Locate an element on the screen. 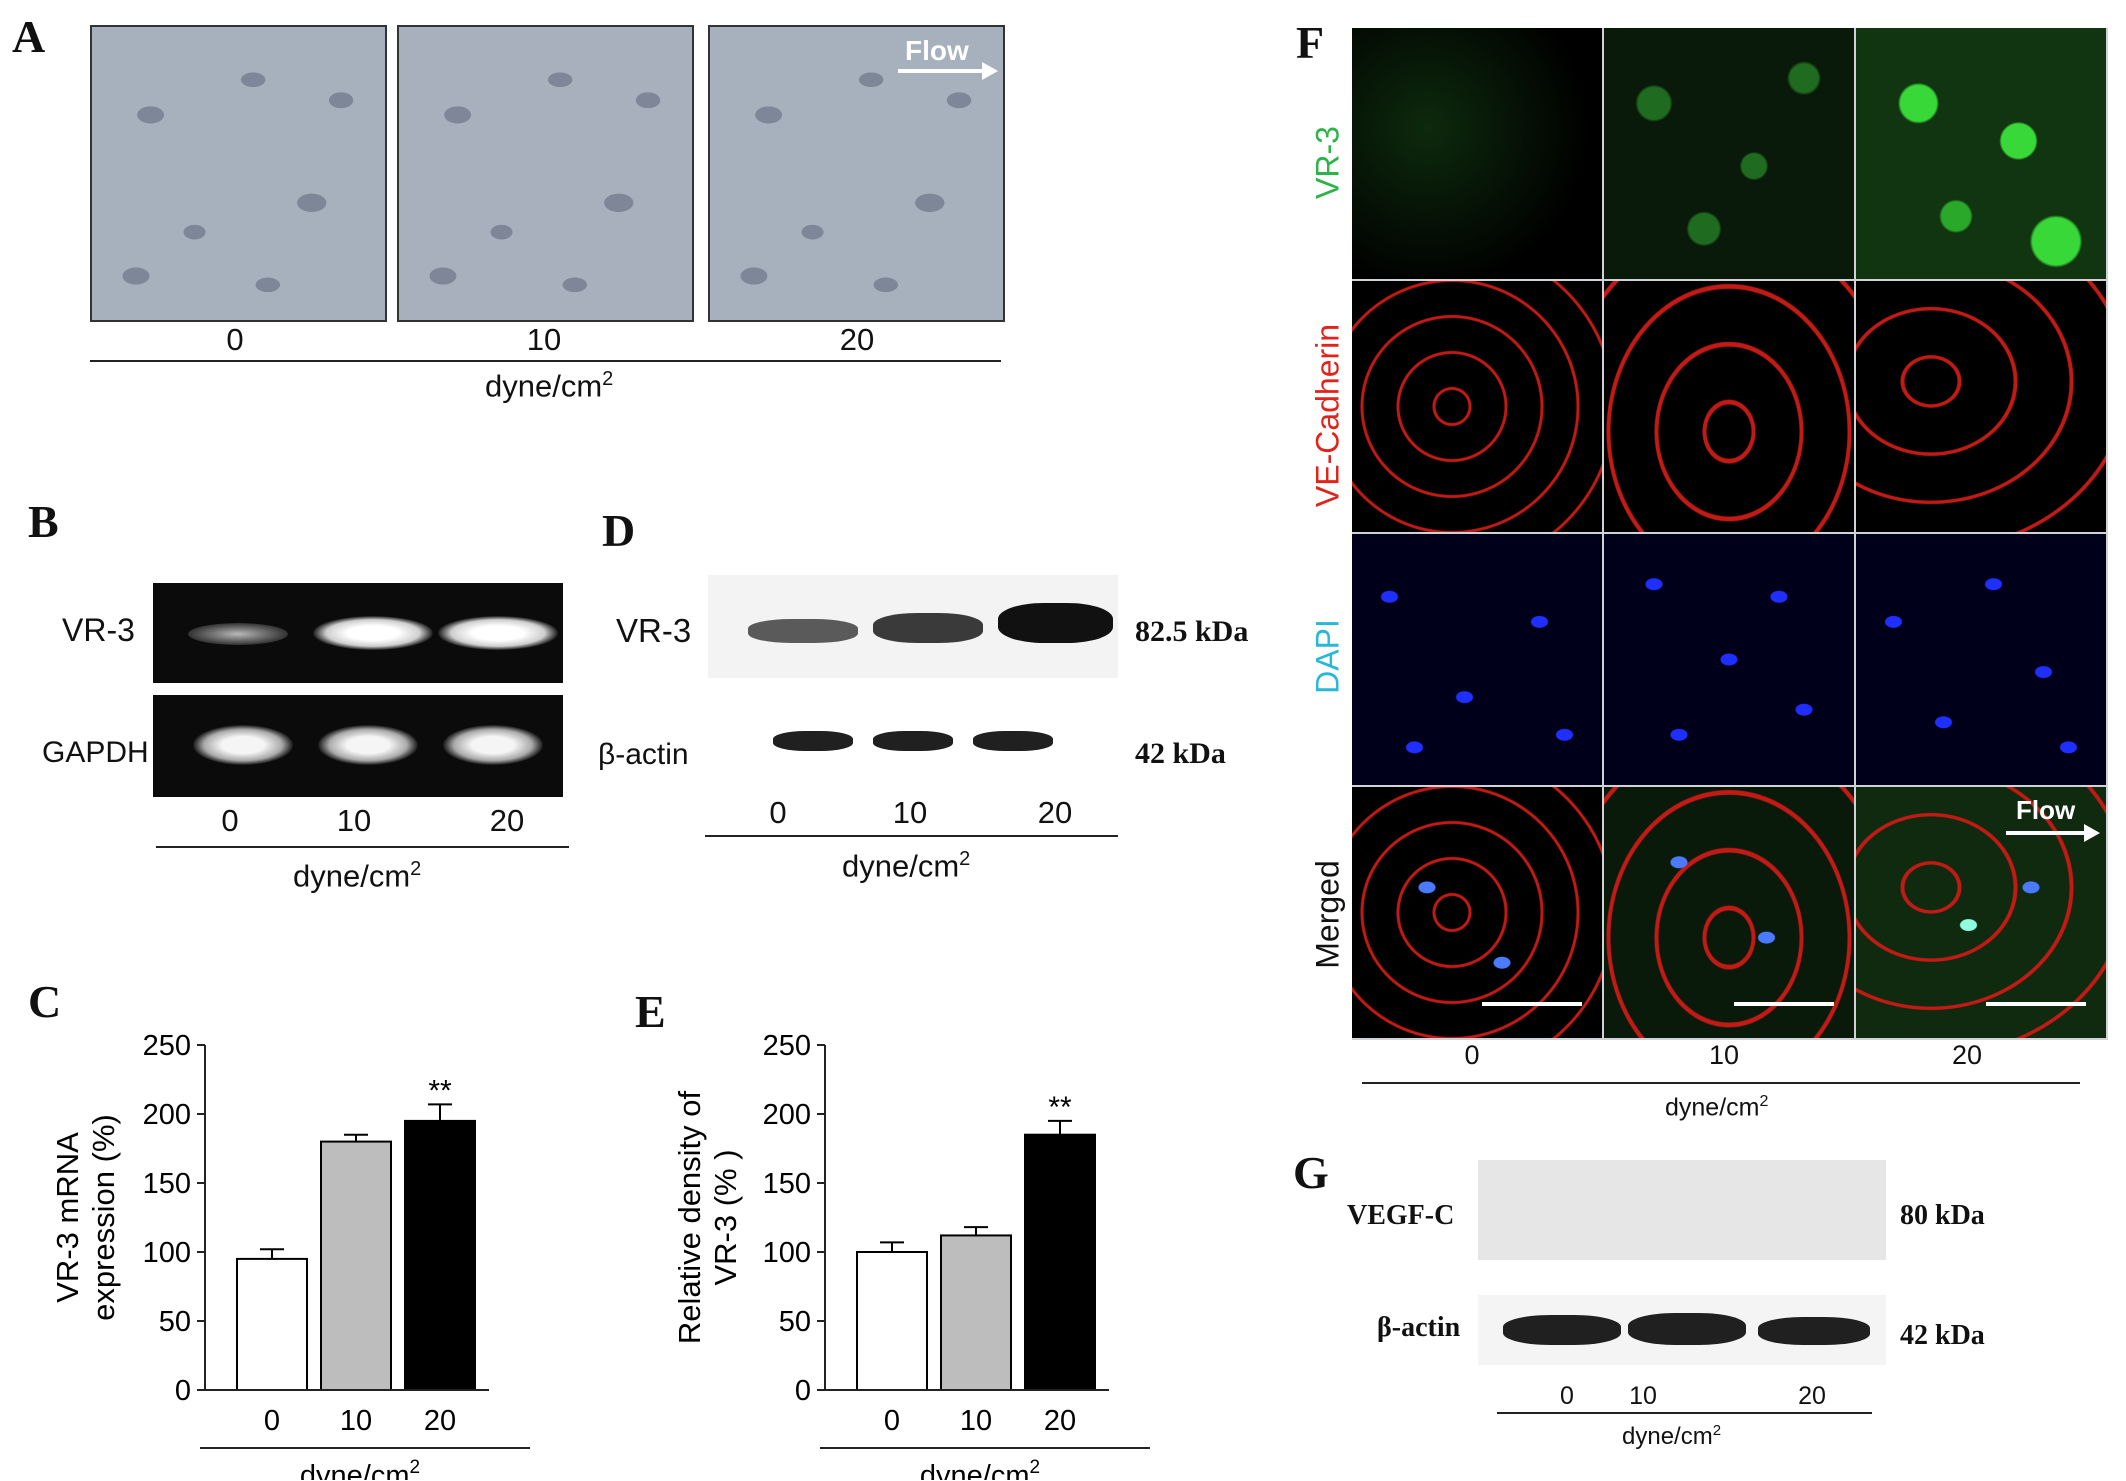 The image size is (2126, 1481). flow-label-f: Flow is located at coordinates (2046, 810).